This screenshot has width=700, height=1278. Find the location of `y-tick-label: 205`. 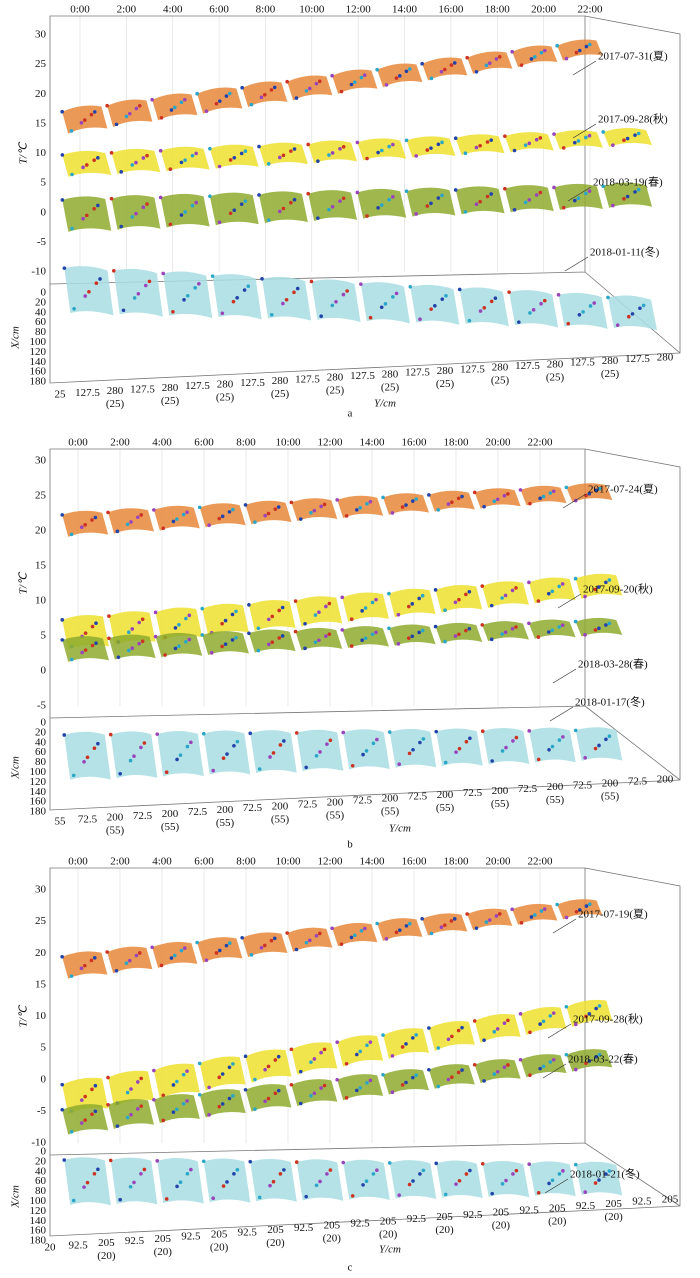

y-tick-label: 205 is located at coordinates (106, 1243).